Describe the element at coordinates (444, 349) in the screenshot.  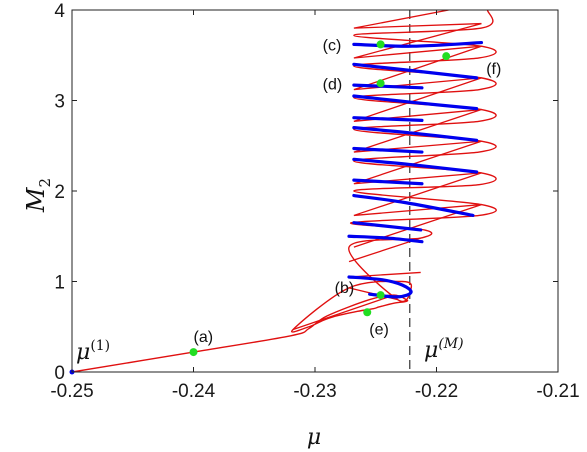
I see `reference-line-label: μ(M)` at that location.